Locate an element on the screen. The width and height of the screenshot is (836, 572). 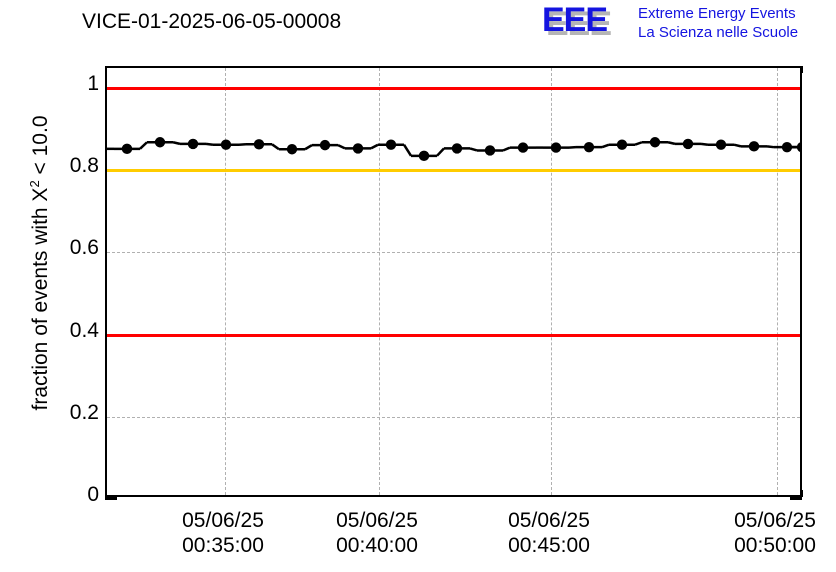
eee-logo-line2: La Scienza nelle Scuole is located at coordinates (718, 32).